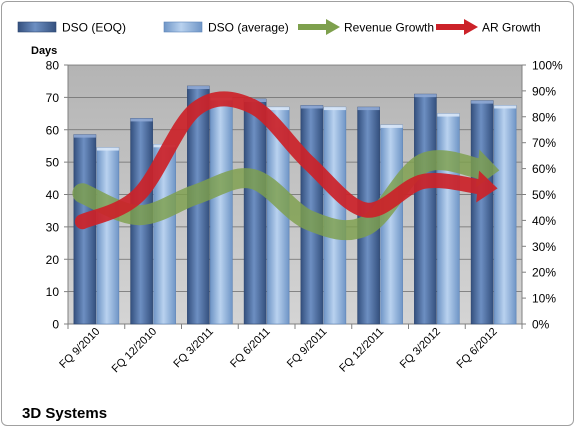  I want to click on y-axis-title: Days, so click(44, 51).